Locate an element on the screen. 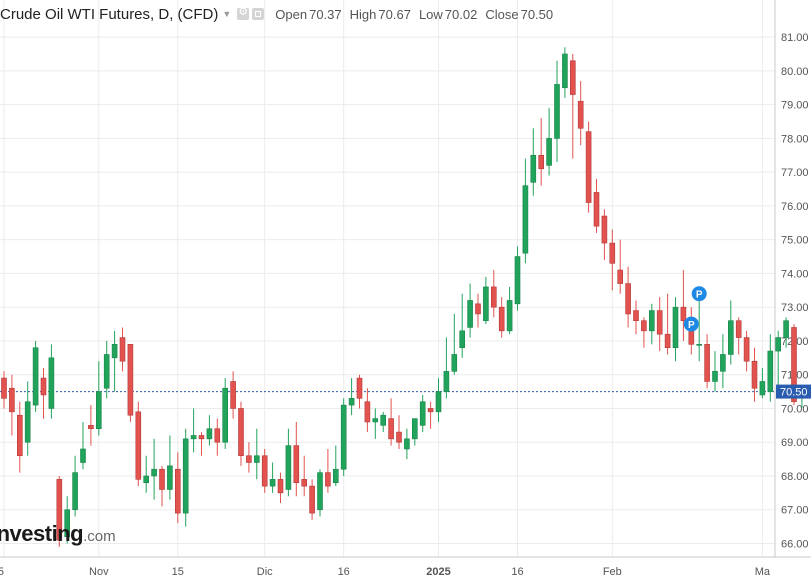  chevron-down-icon: ▼ is located at coordinates (227, 14).